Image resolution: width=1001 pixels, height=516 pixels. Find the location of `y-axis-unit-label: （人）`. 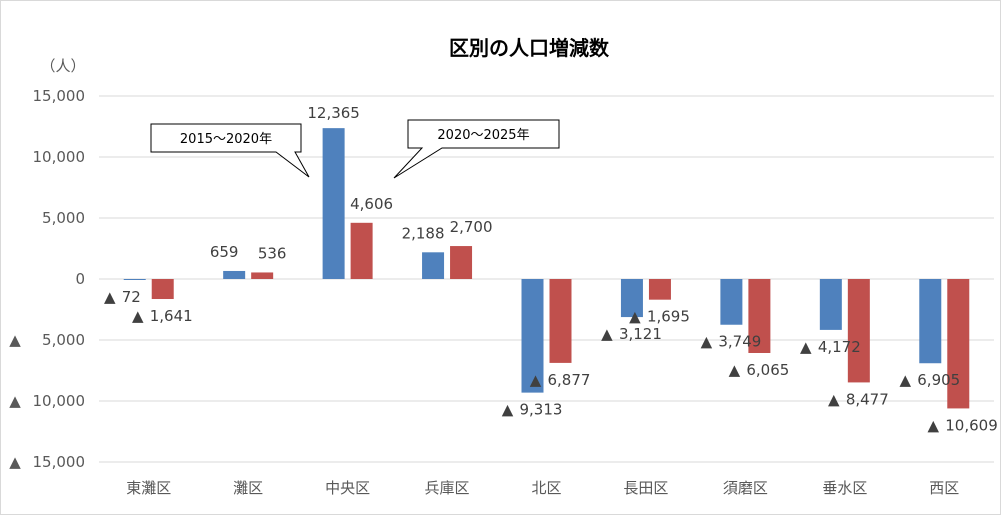

y-axis-unit-label: （人） is located at coordinates (62, 66).